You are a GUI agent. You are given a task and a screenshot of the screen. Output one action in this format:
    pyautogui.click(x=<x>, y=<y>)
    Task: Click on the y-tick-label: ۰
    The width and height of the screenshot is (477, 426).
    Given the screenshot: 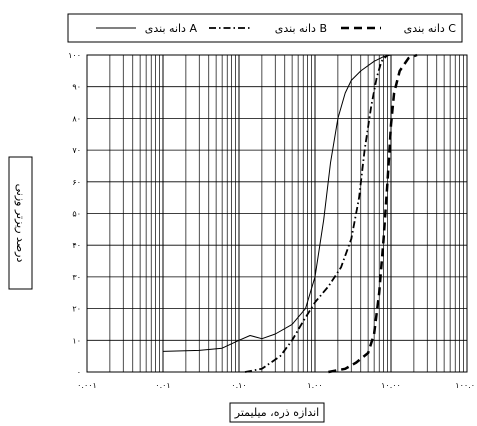 What is the action you would take?
    pyautogui.click(x=79, y=372)
    